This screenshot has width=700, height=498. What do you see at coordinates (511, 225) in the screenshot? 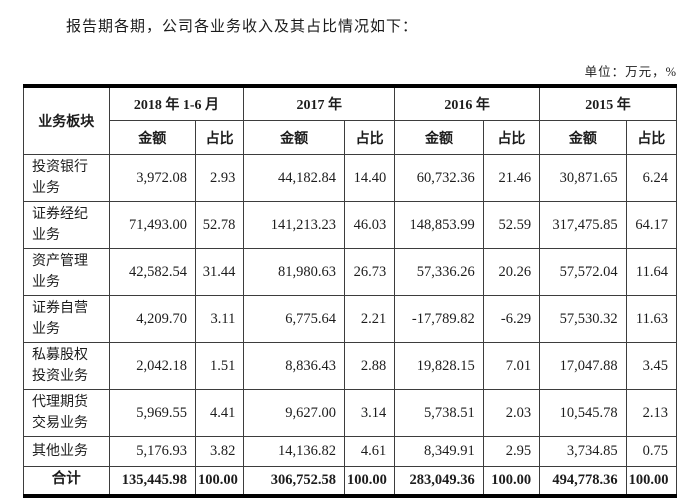
I see `ratio-cell: 52.59` at bounding box center [511, 225].